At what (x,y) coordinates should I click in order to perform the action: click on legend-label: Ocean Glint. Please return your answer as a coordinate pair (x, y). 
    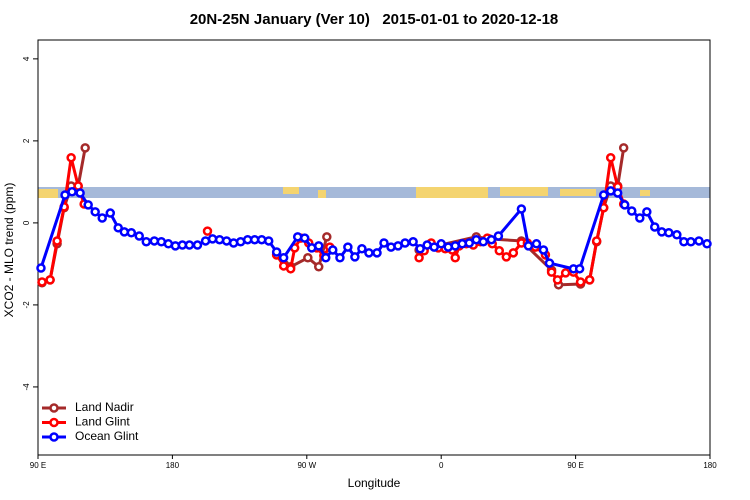
    Looking at the image, I should click on (107, 436).